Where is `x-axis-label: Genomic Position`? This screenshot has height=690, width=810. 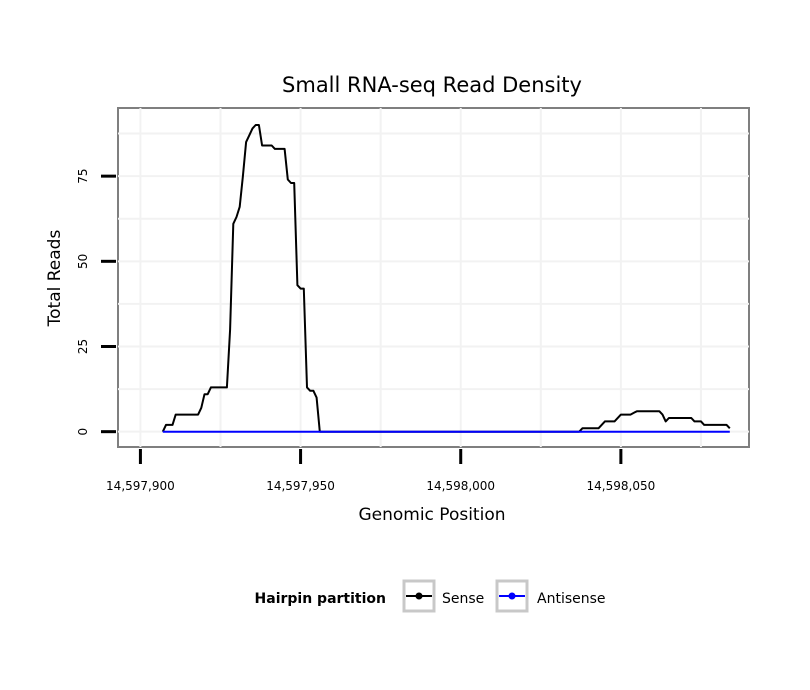 x-axis-label: Genomic Position is located at coordinates (431, 515).